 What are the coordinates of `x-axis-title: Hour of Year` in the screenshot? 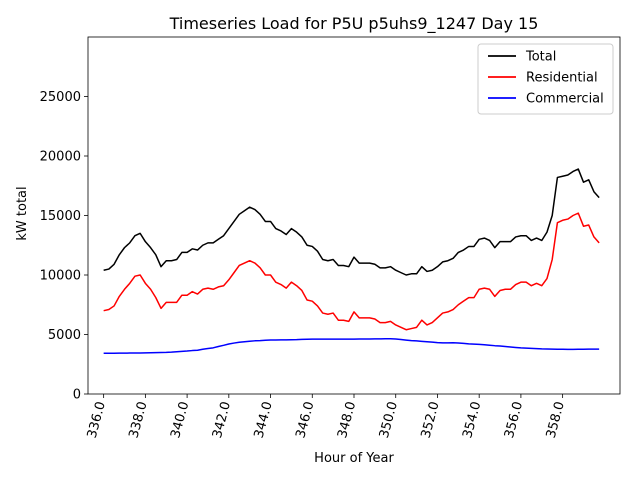 It's located at (354, 458).